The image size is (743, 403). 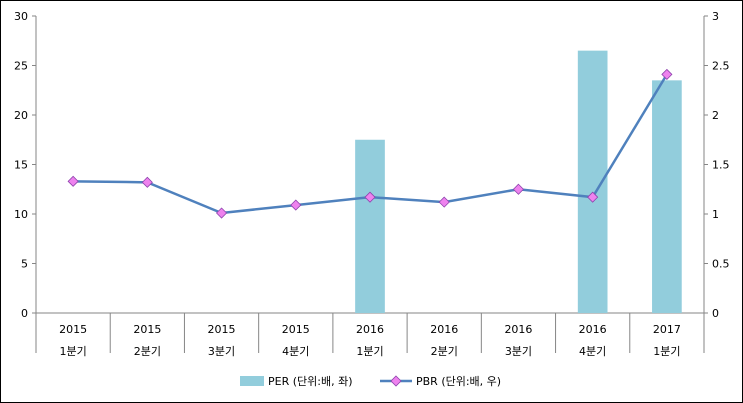 What do you see at coordinates (21, 165) in the screenshot?
I see `y-left-tick-label: 15` at bounding box center [21, 165].